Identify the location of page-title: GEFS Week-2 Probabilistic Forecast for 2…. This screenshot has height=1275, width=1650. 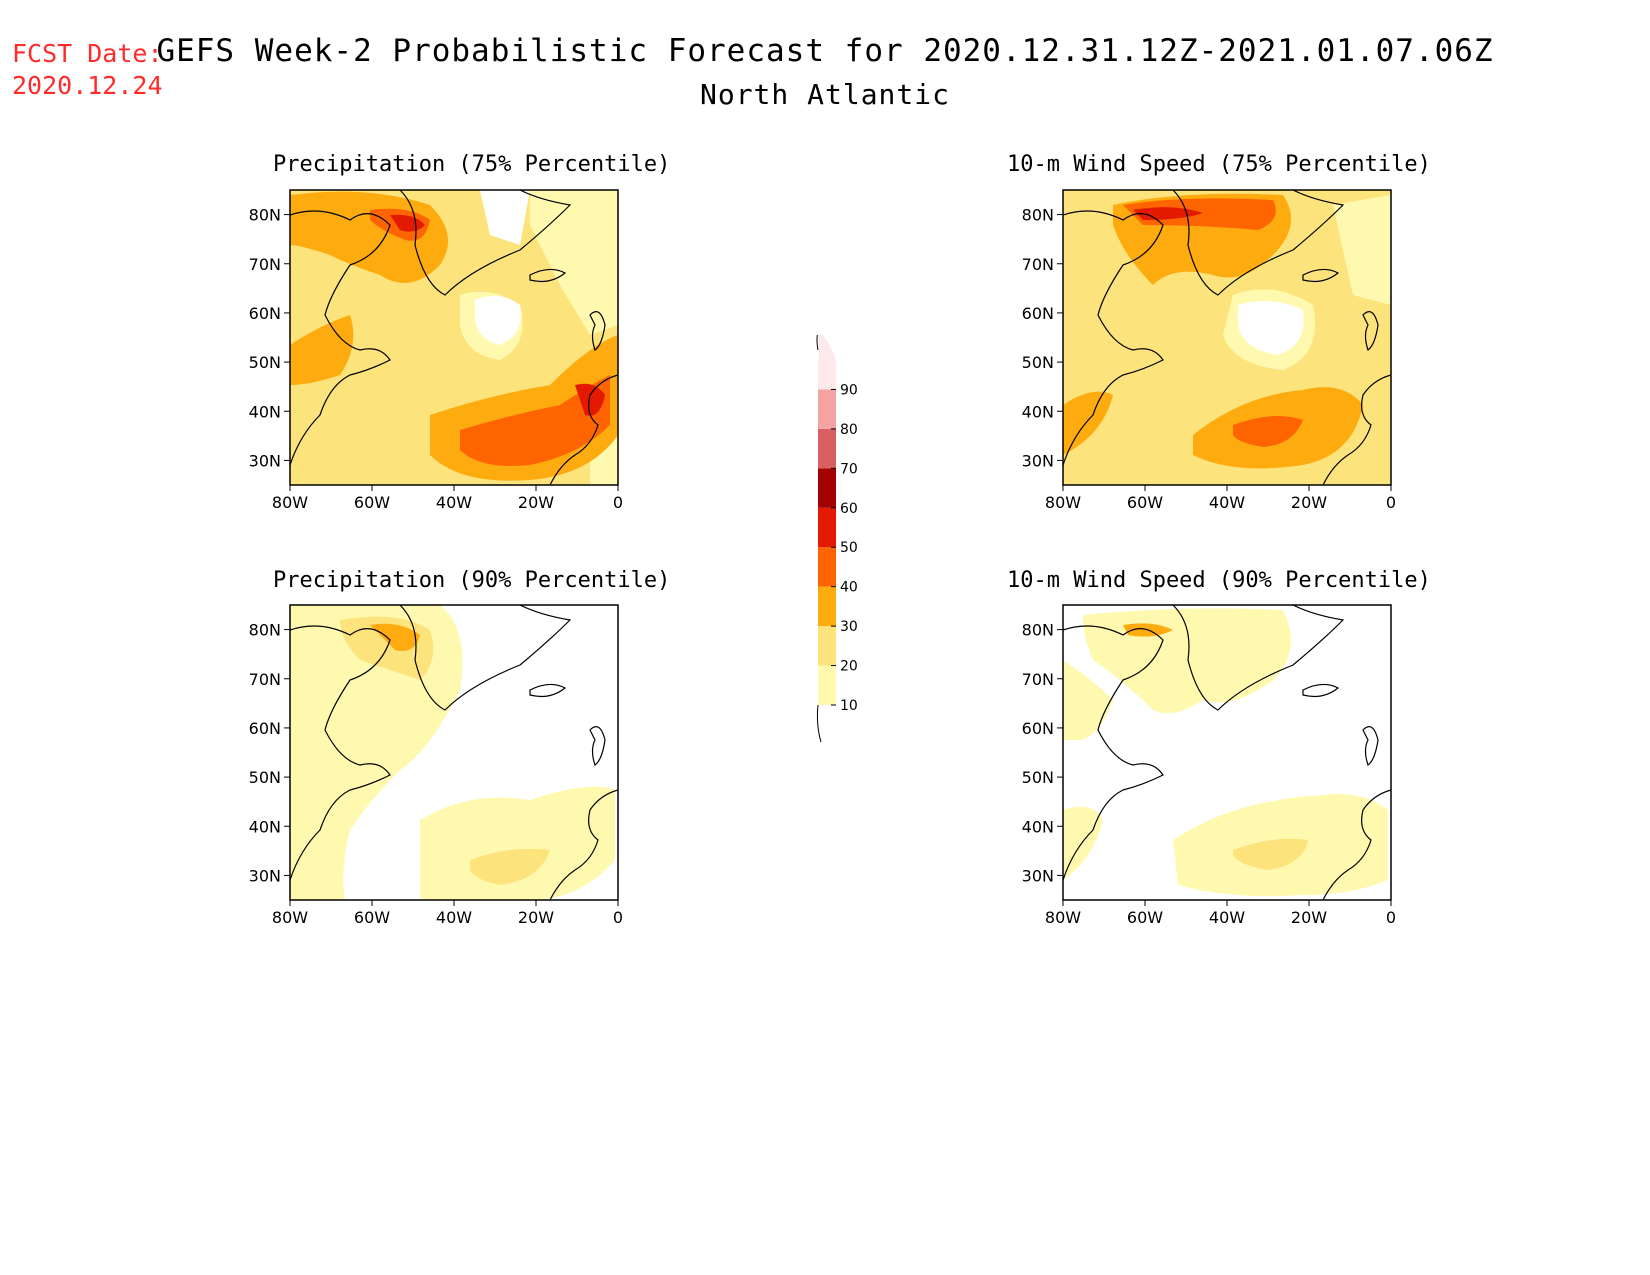
(825, 51).